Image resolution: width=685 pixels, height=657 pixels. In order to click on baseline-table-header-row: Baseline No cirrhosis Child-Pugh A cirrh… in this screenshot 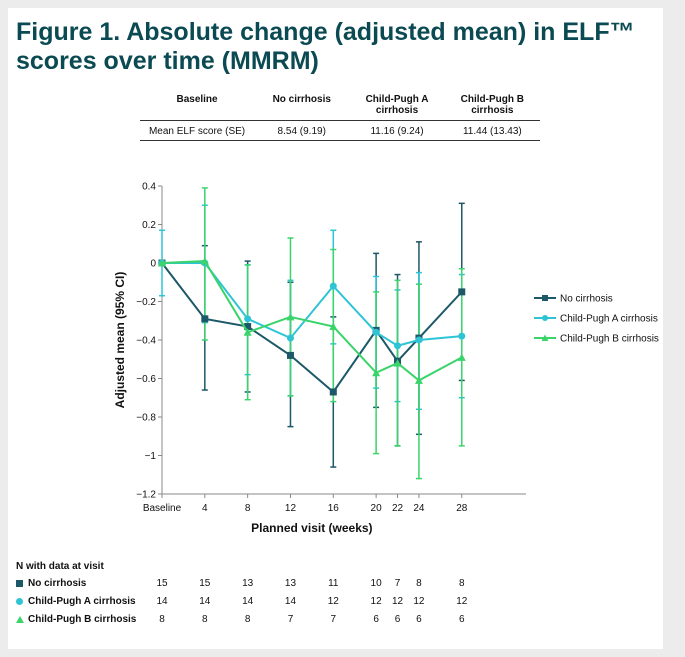, I will do `click(340, 106)`.